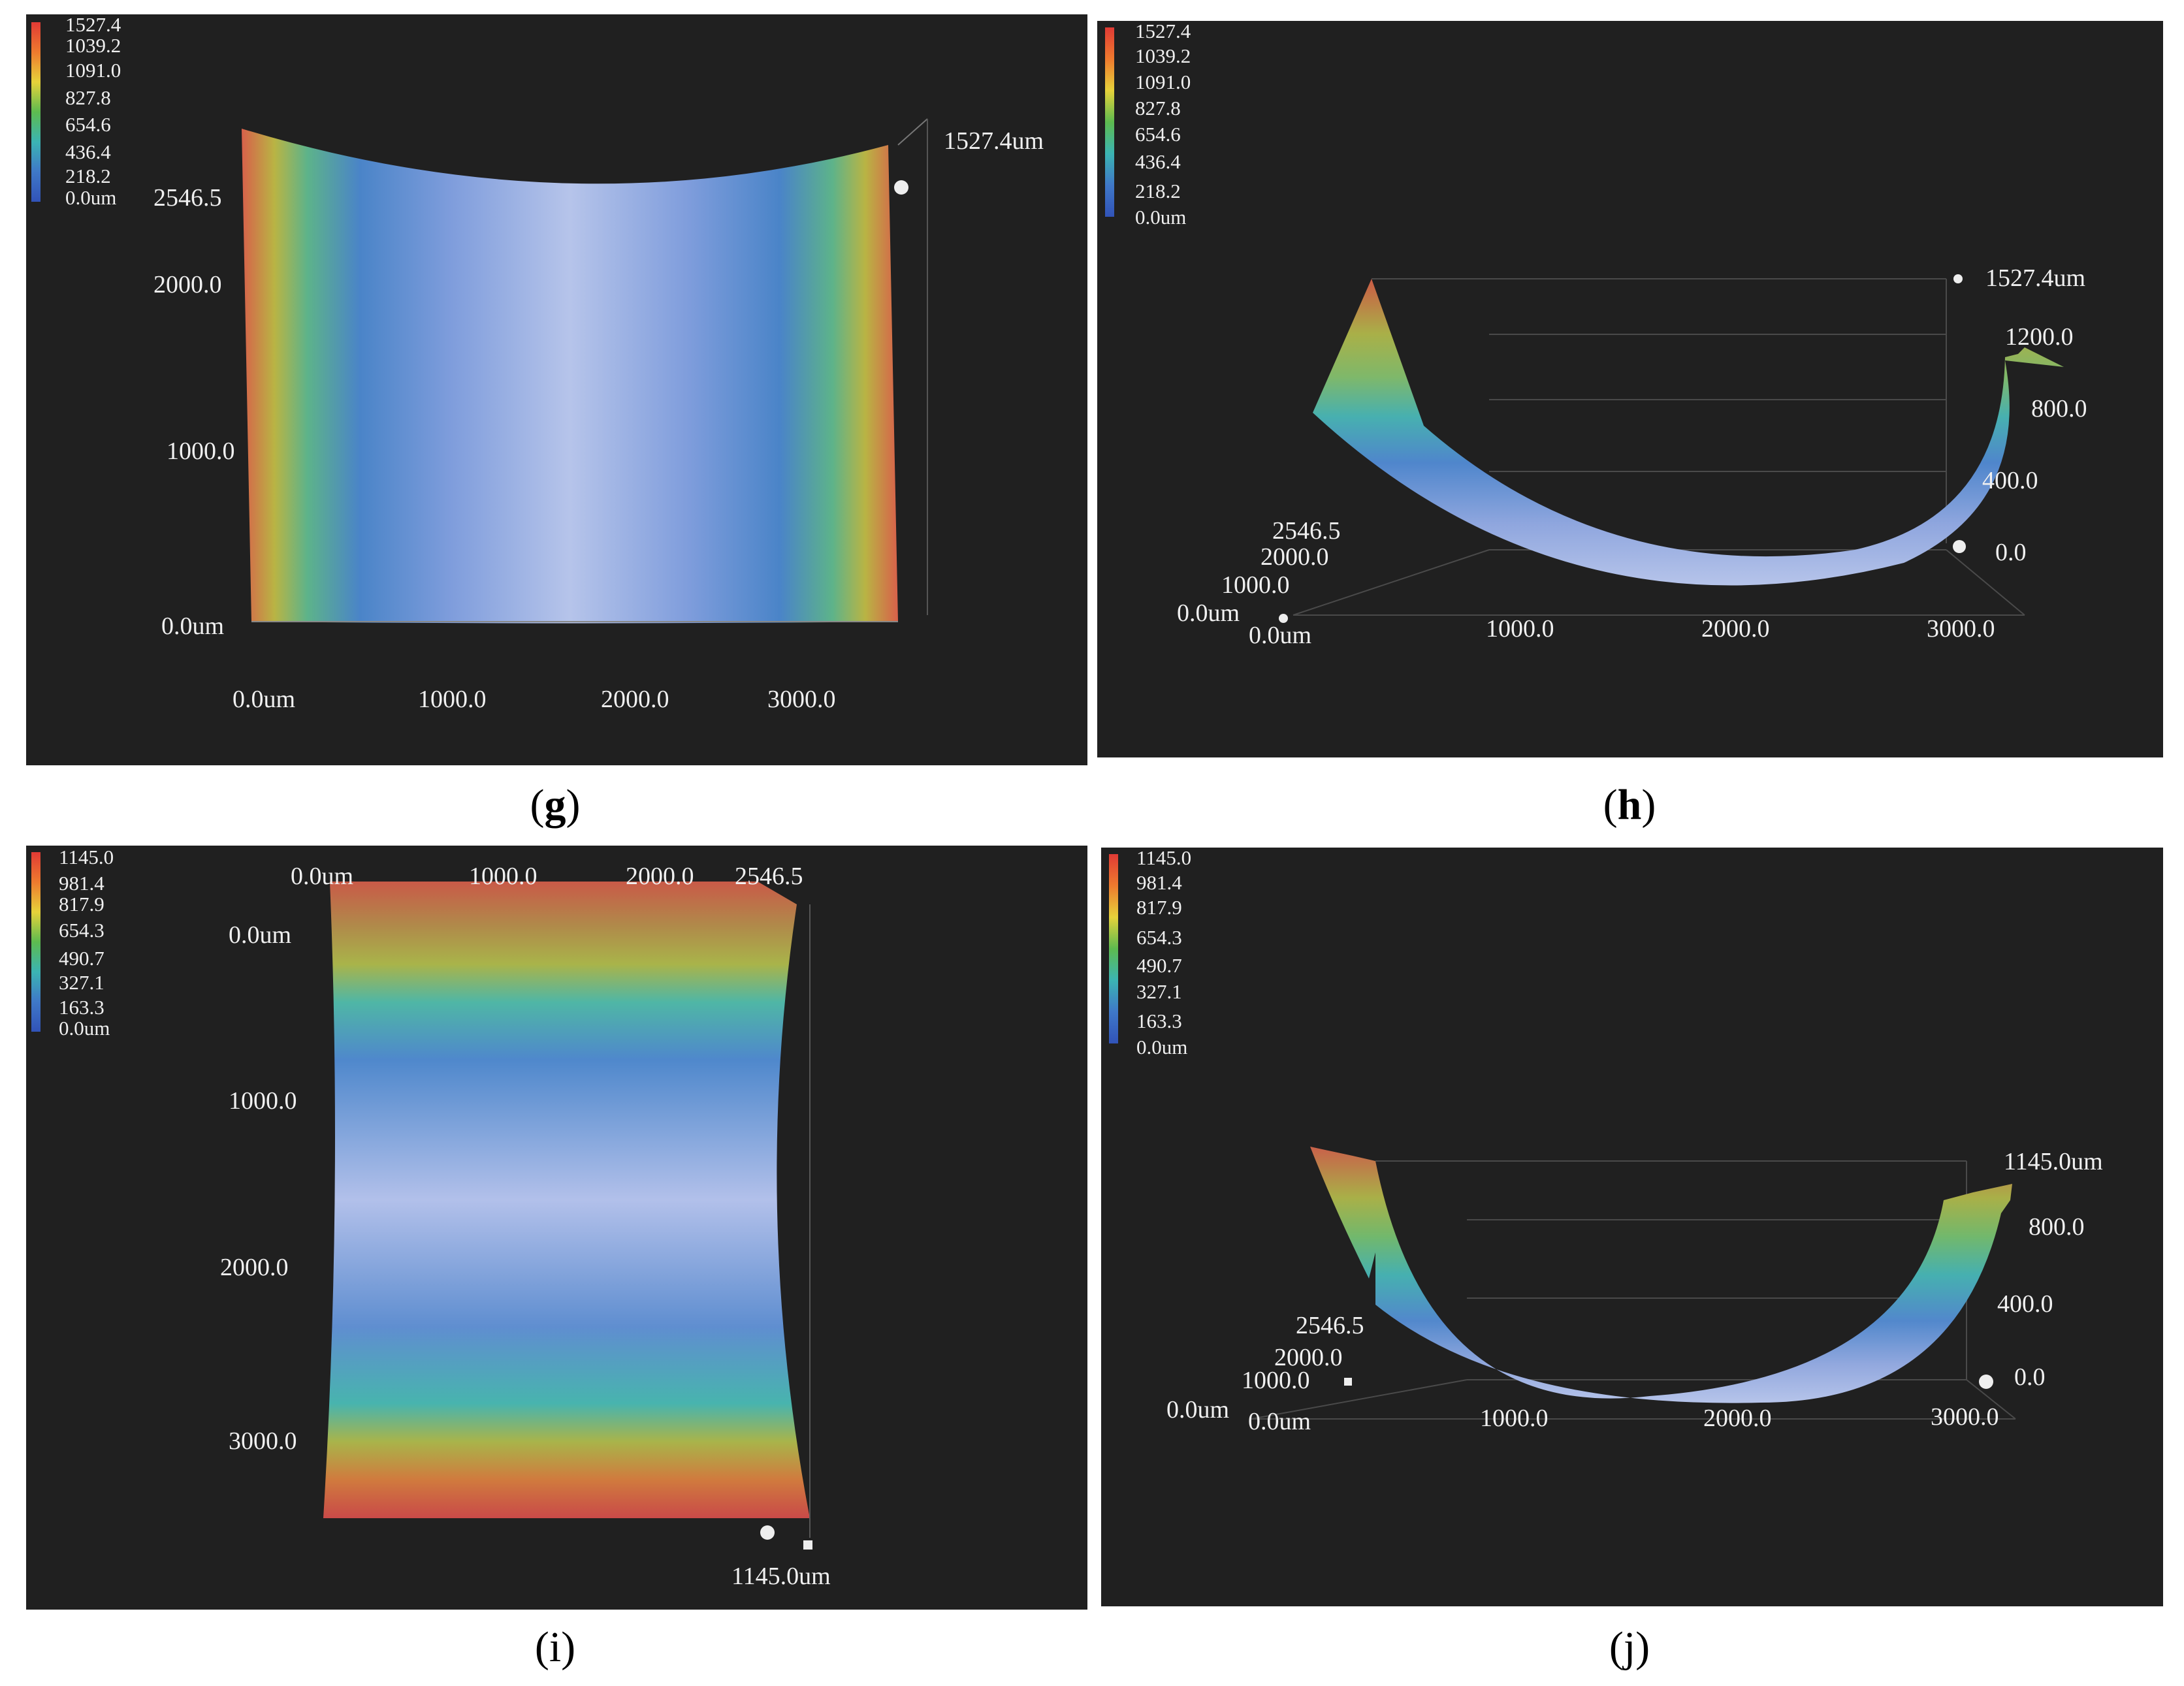  Describe the element at coordinates (1661, 1275) in the screenshot. I see `surface-j-shape` at that location.